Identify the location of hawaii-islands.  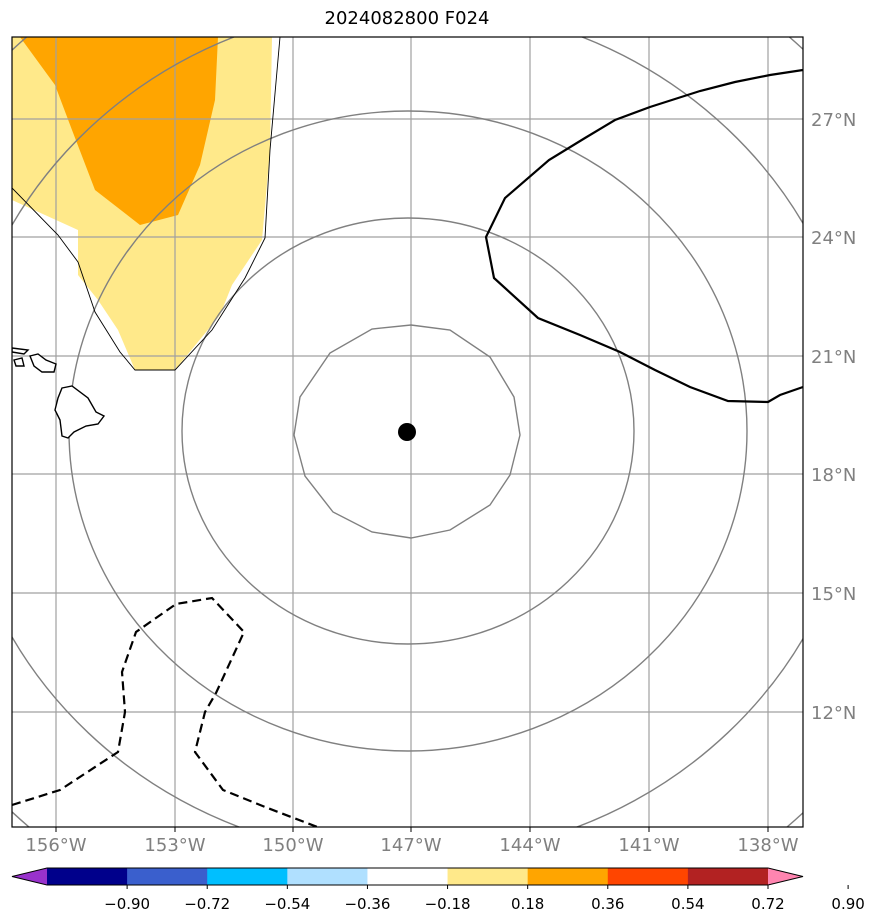
(59, 393).